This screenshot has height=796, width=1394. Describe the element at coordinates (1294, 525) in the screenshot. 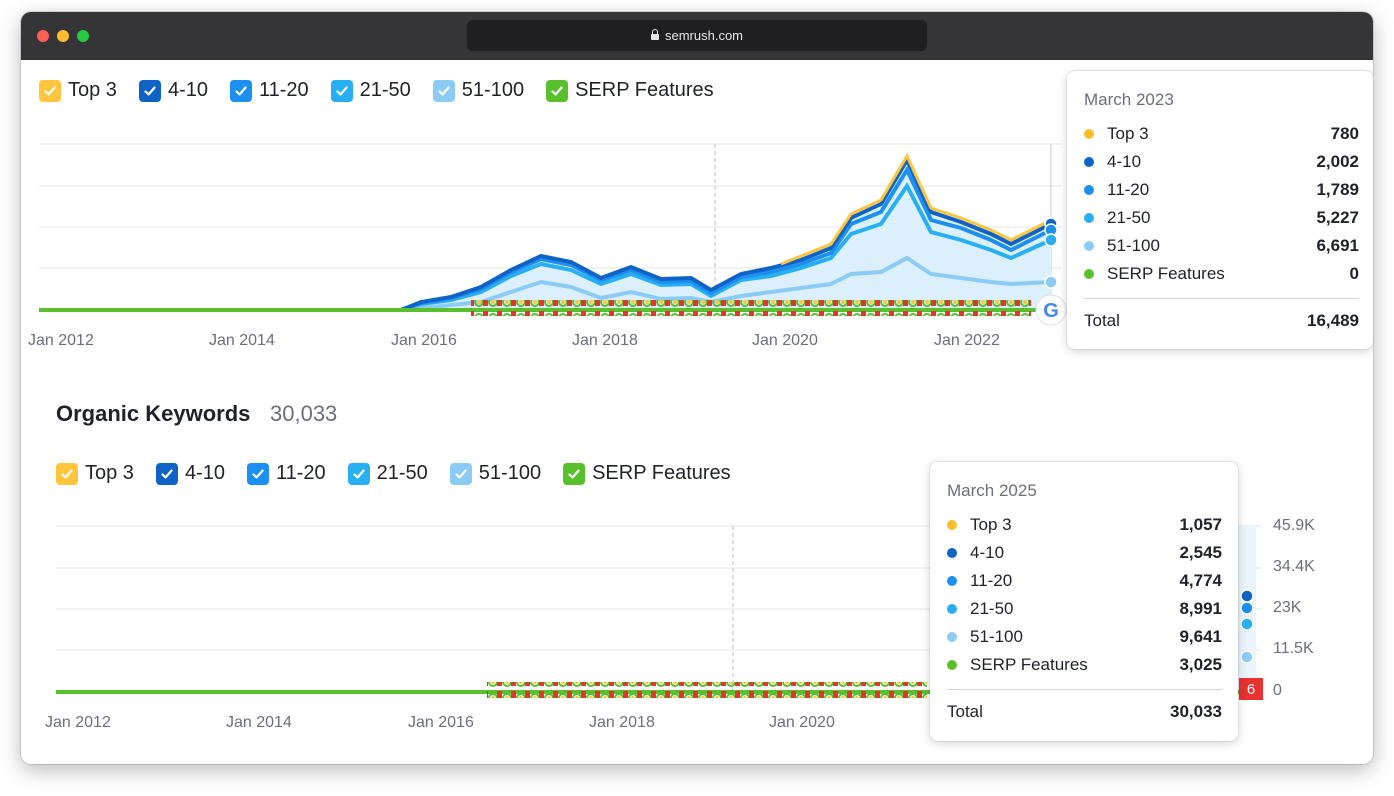

I see `organic-y-label: 45.9K` at that location.